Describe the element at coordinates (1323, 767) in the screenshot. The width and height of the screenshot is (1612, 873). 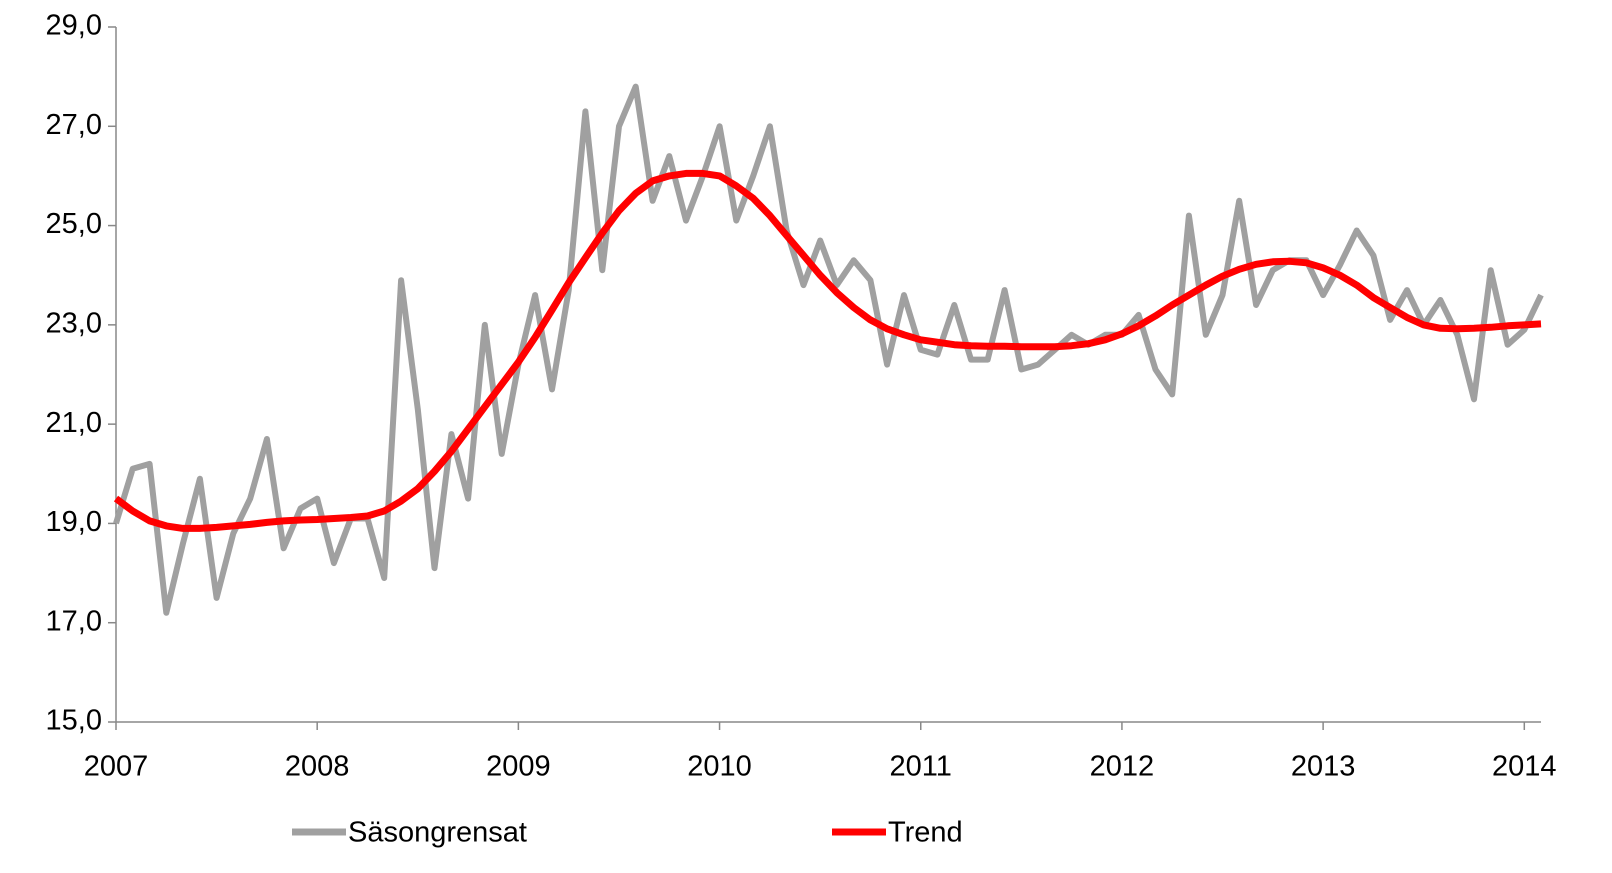
I see `x-tick-label: 2013` at that location.